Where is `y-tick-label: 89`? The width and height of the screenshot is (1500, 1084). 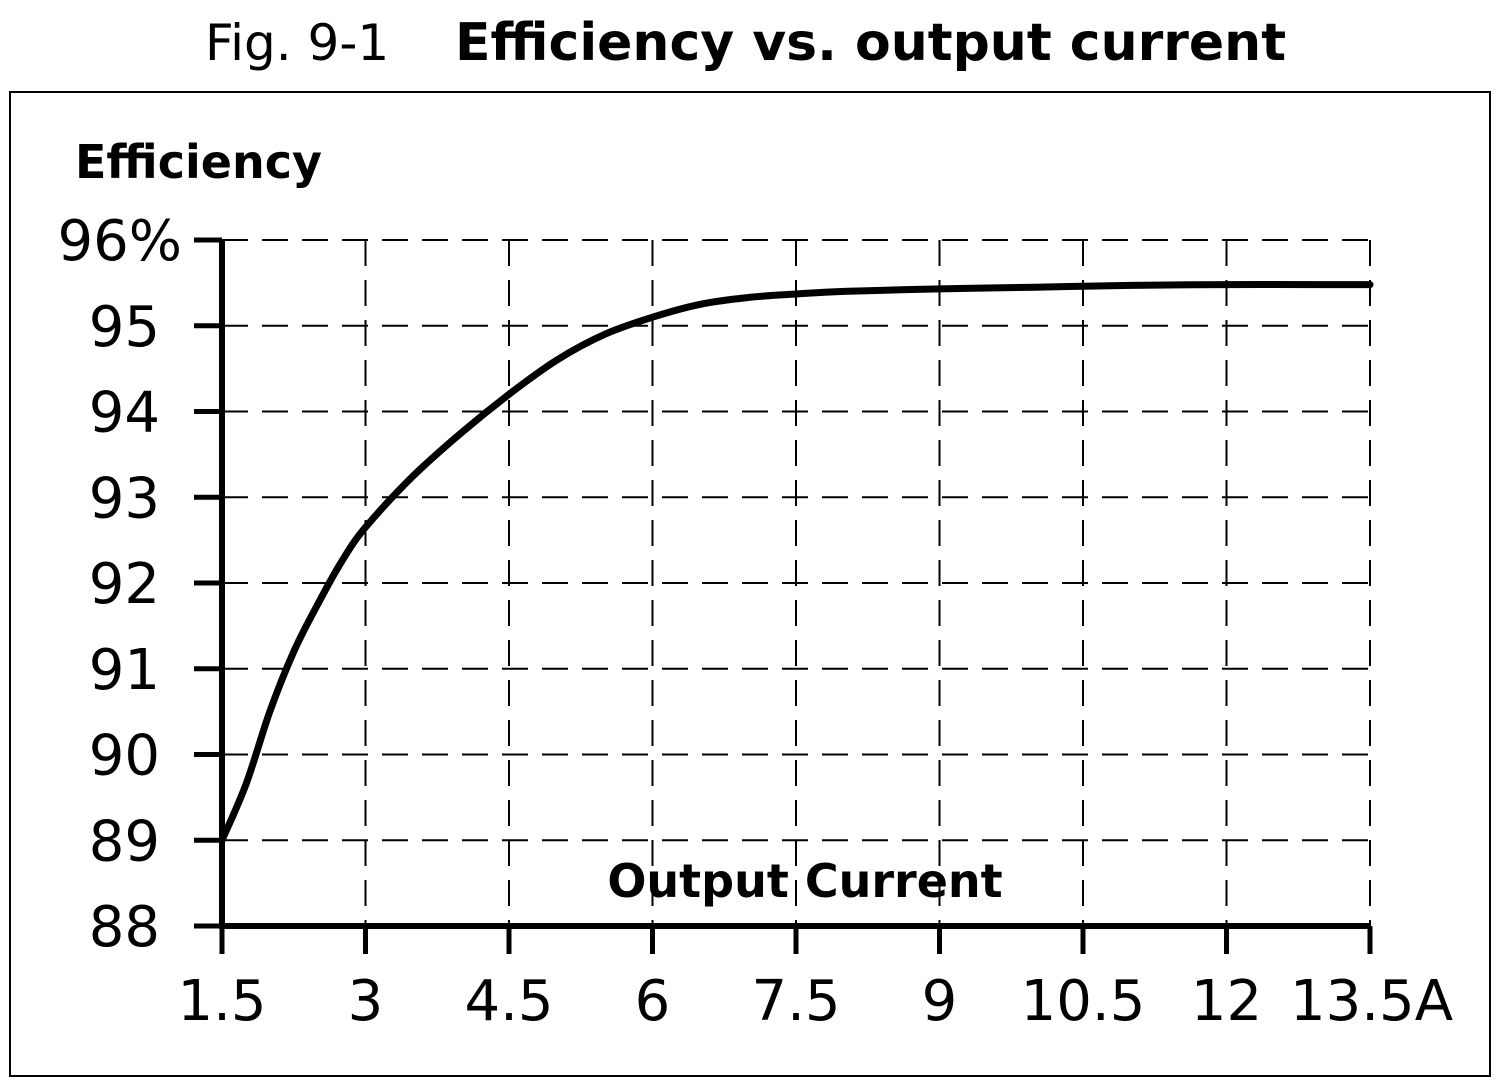 y-tick-label: 89 is located at coordinates (124, 841).